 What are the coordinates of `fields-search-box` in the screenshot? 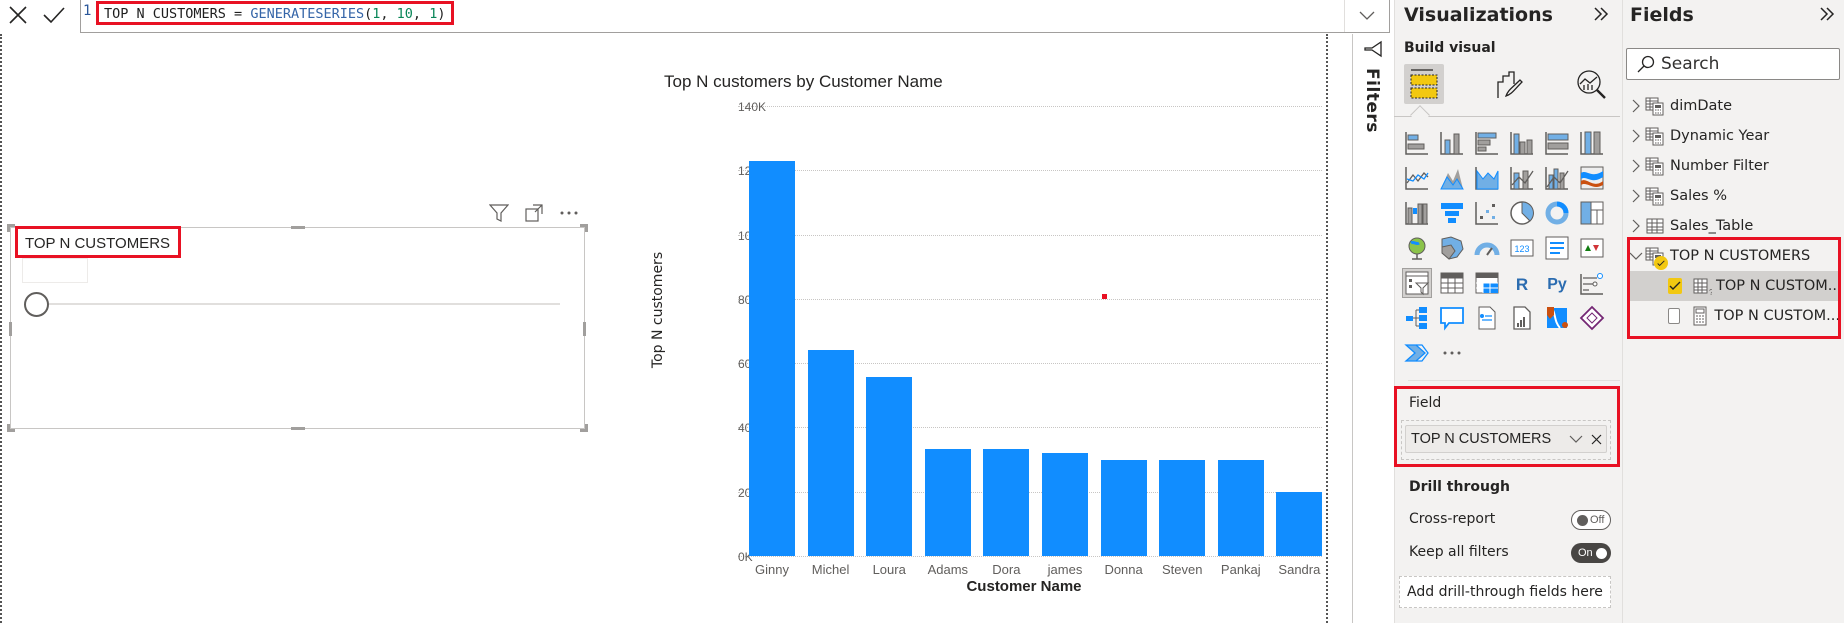 It's located at (1733, 64).